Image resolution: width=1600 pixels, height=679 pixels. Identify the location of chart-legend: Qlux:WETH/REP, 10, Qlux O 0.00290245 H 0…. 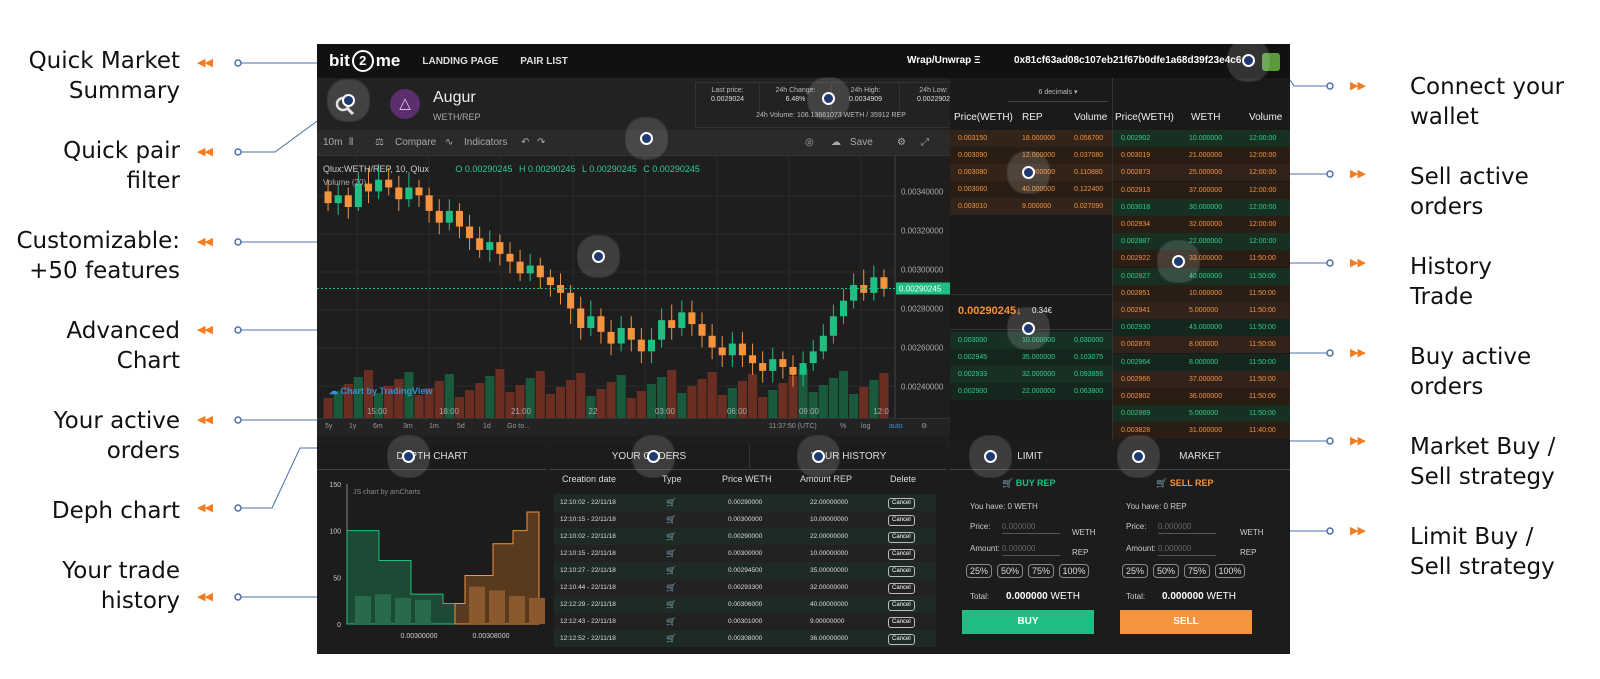
(511, 169).